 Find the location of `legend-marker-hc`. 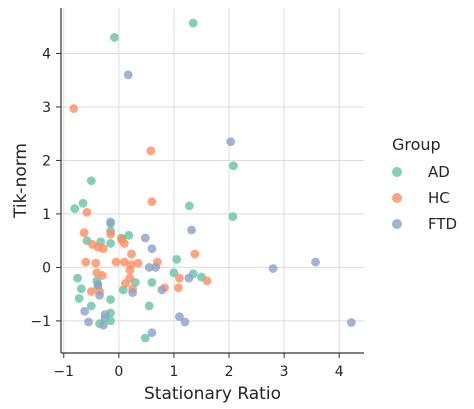

legend-marker-hc is located at coordinates (397, 198).